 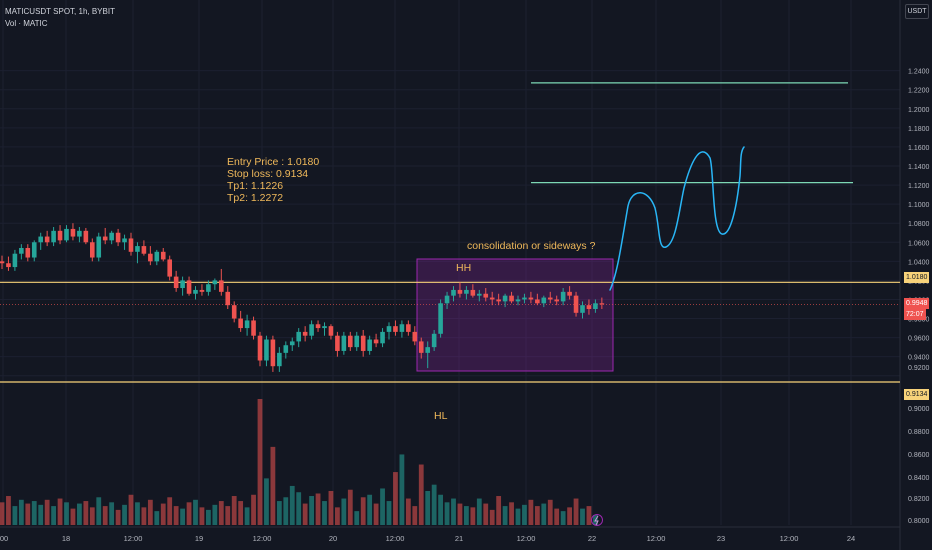 I want to click on entry-price-tag: 1.0180, so click(x=917, y=277).